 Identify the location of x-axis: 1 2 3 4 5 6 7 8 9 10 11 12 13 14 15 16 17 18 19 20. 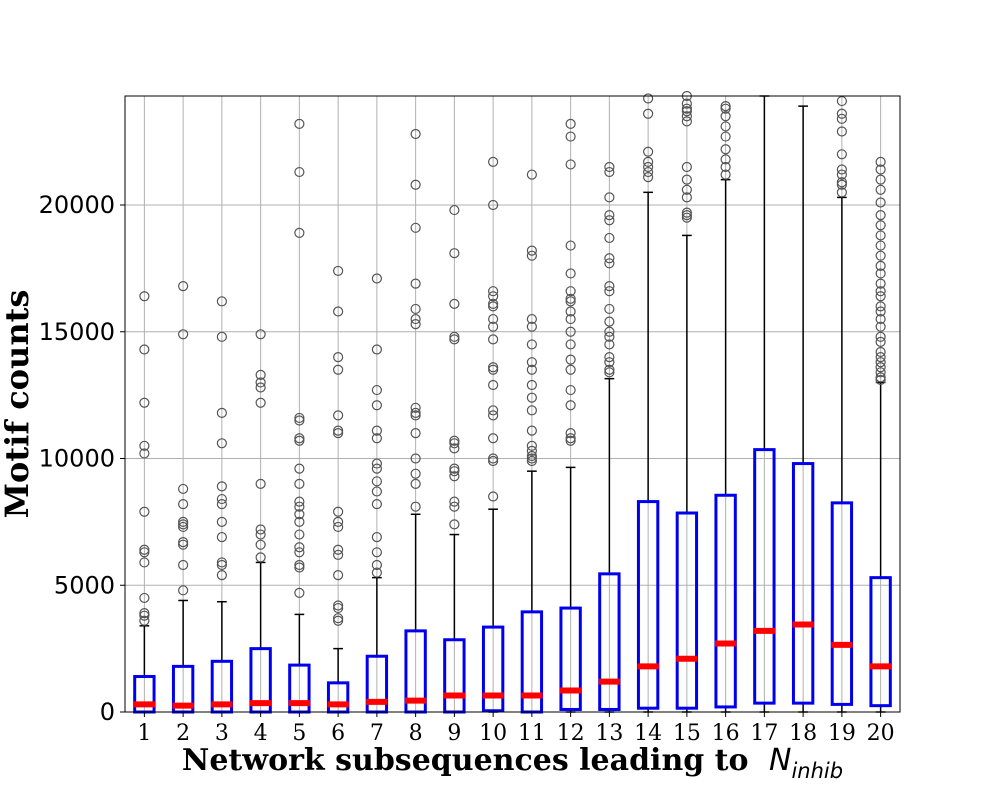
(516, 729).